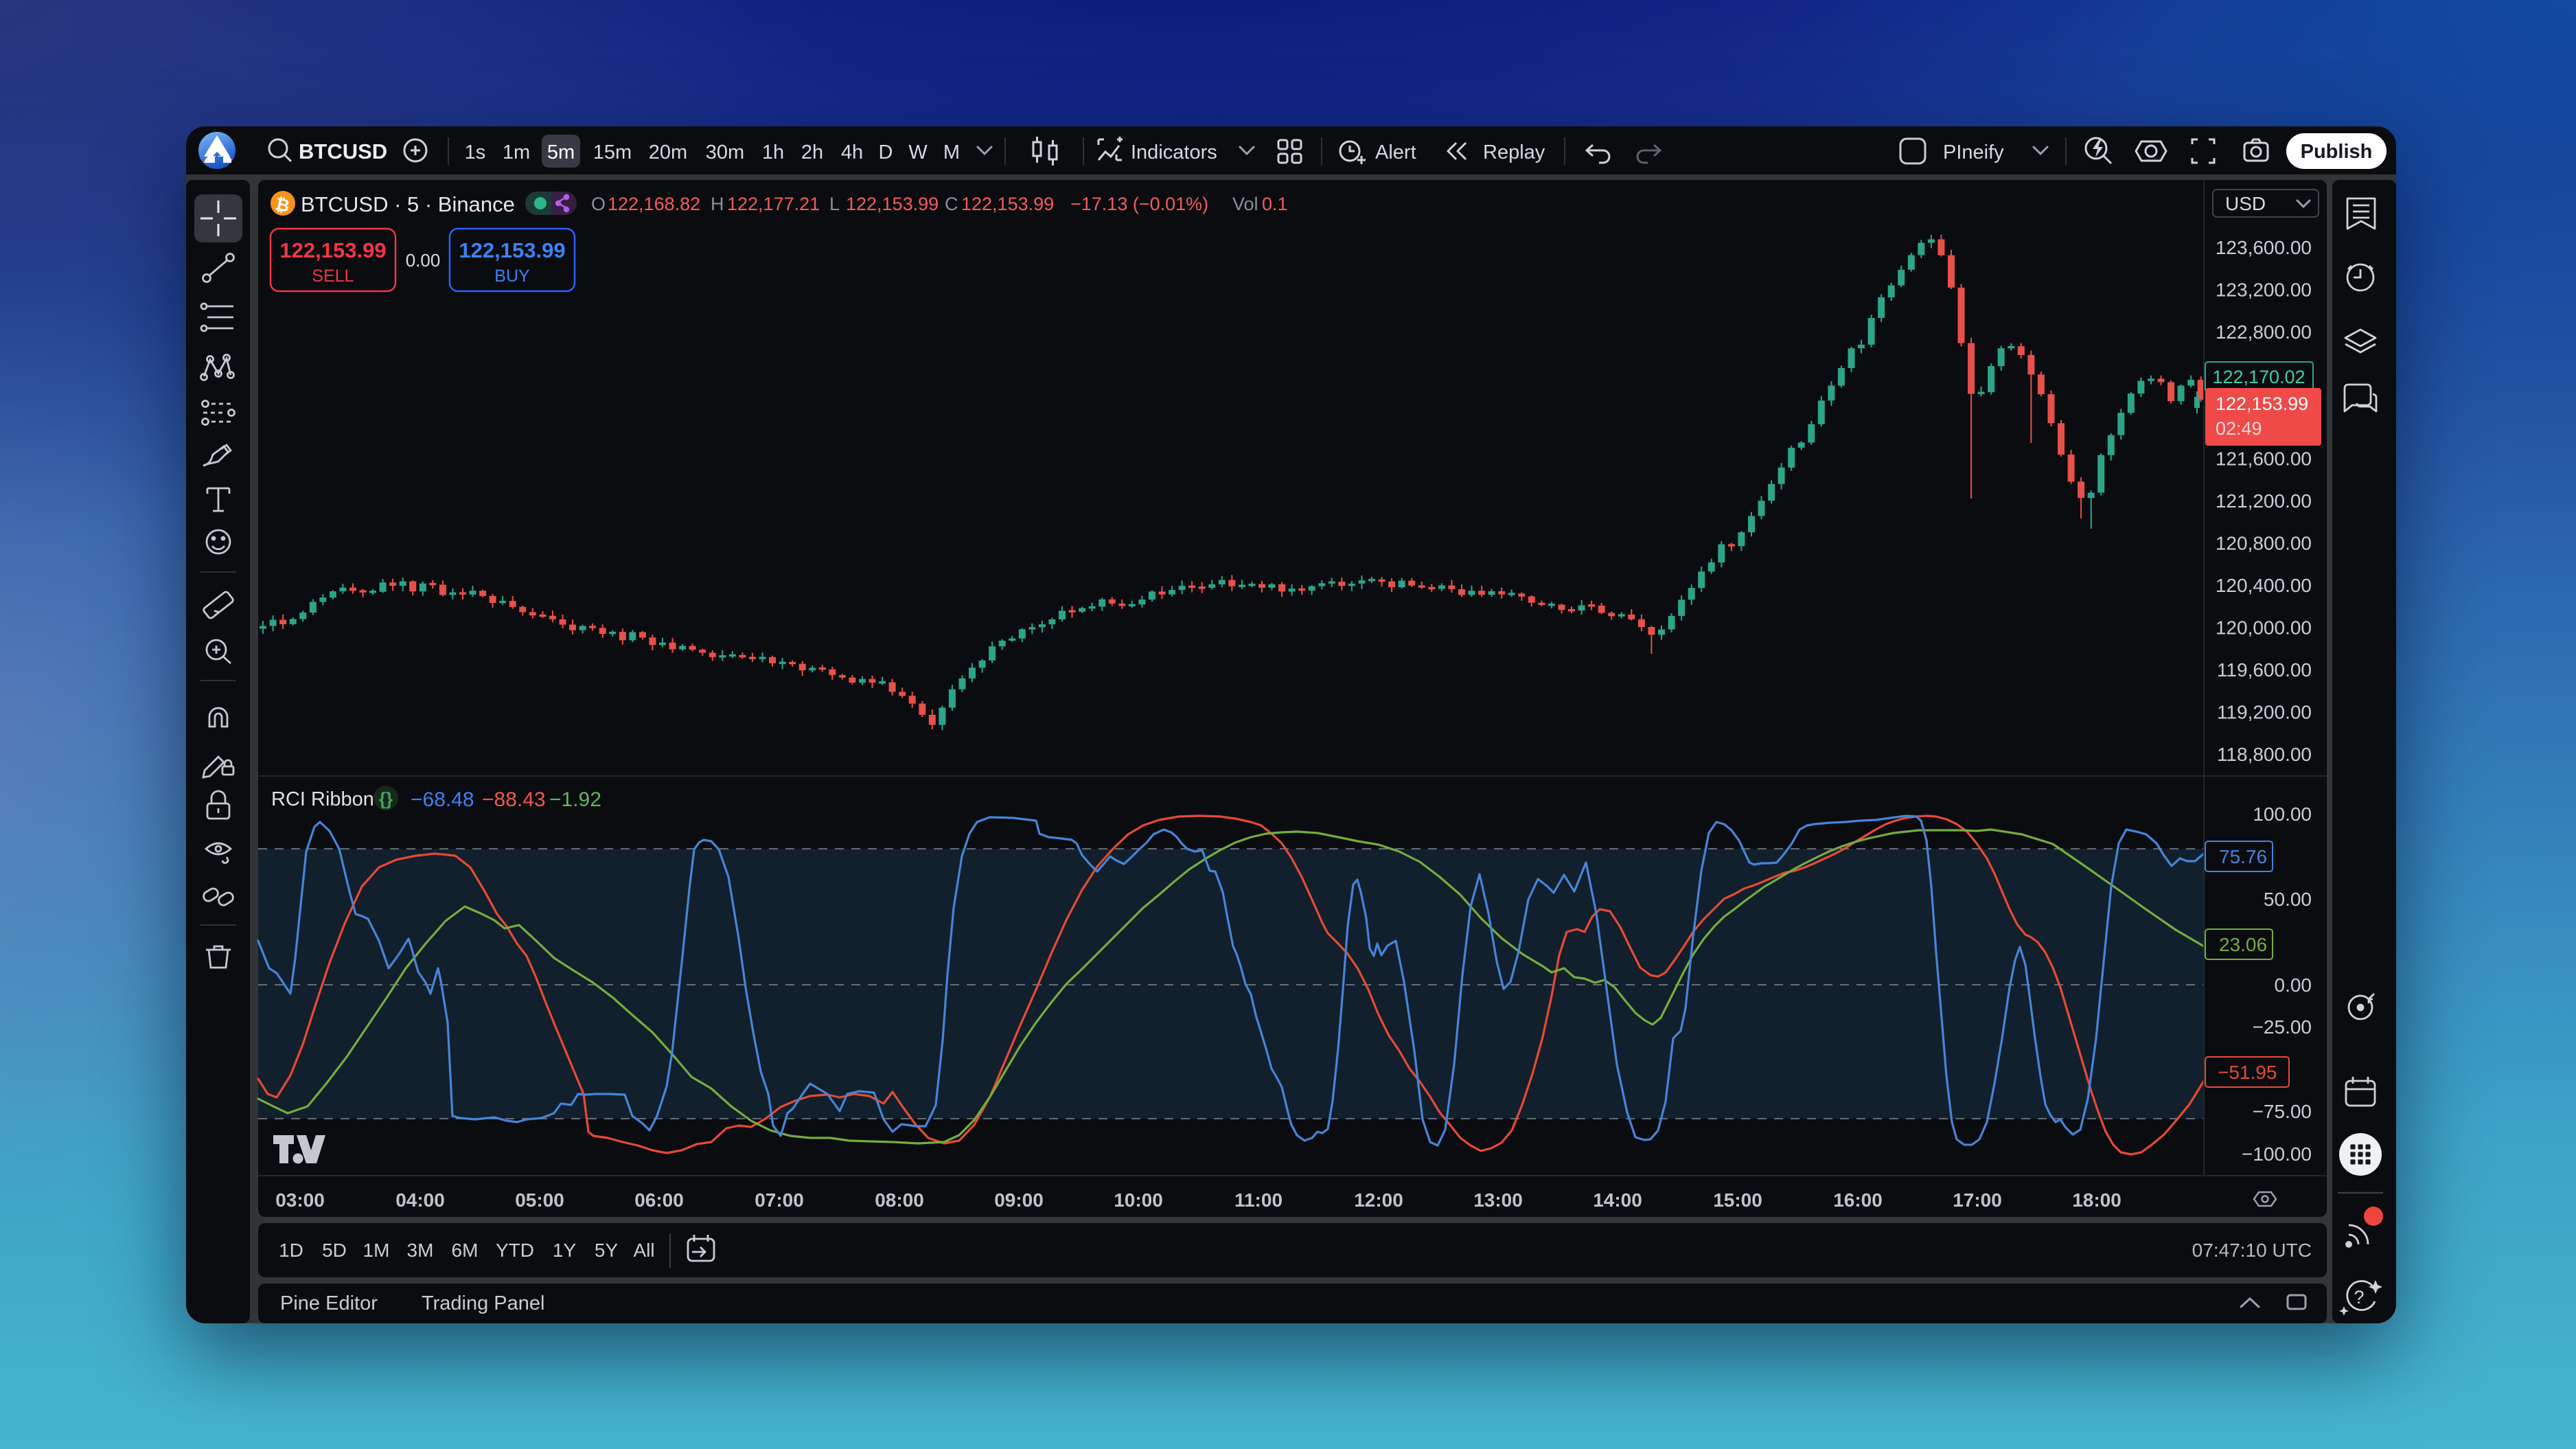 Image resolution: width=2576 pixels, height=1449 pixels. What do you see at coordinates (725, 152) in the screenshot?
I see `svg-text: 30m` at bounding box center [725, 152].